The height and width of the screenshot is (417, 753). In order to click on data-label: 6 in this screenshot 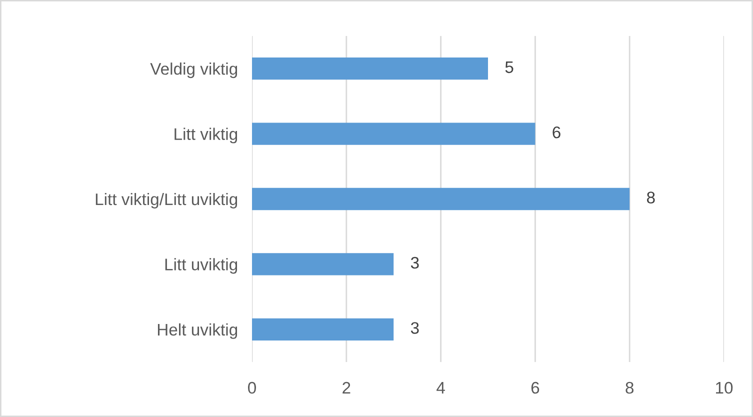, I will do `click(556, 132)`.